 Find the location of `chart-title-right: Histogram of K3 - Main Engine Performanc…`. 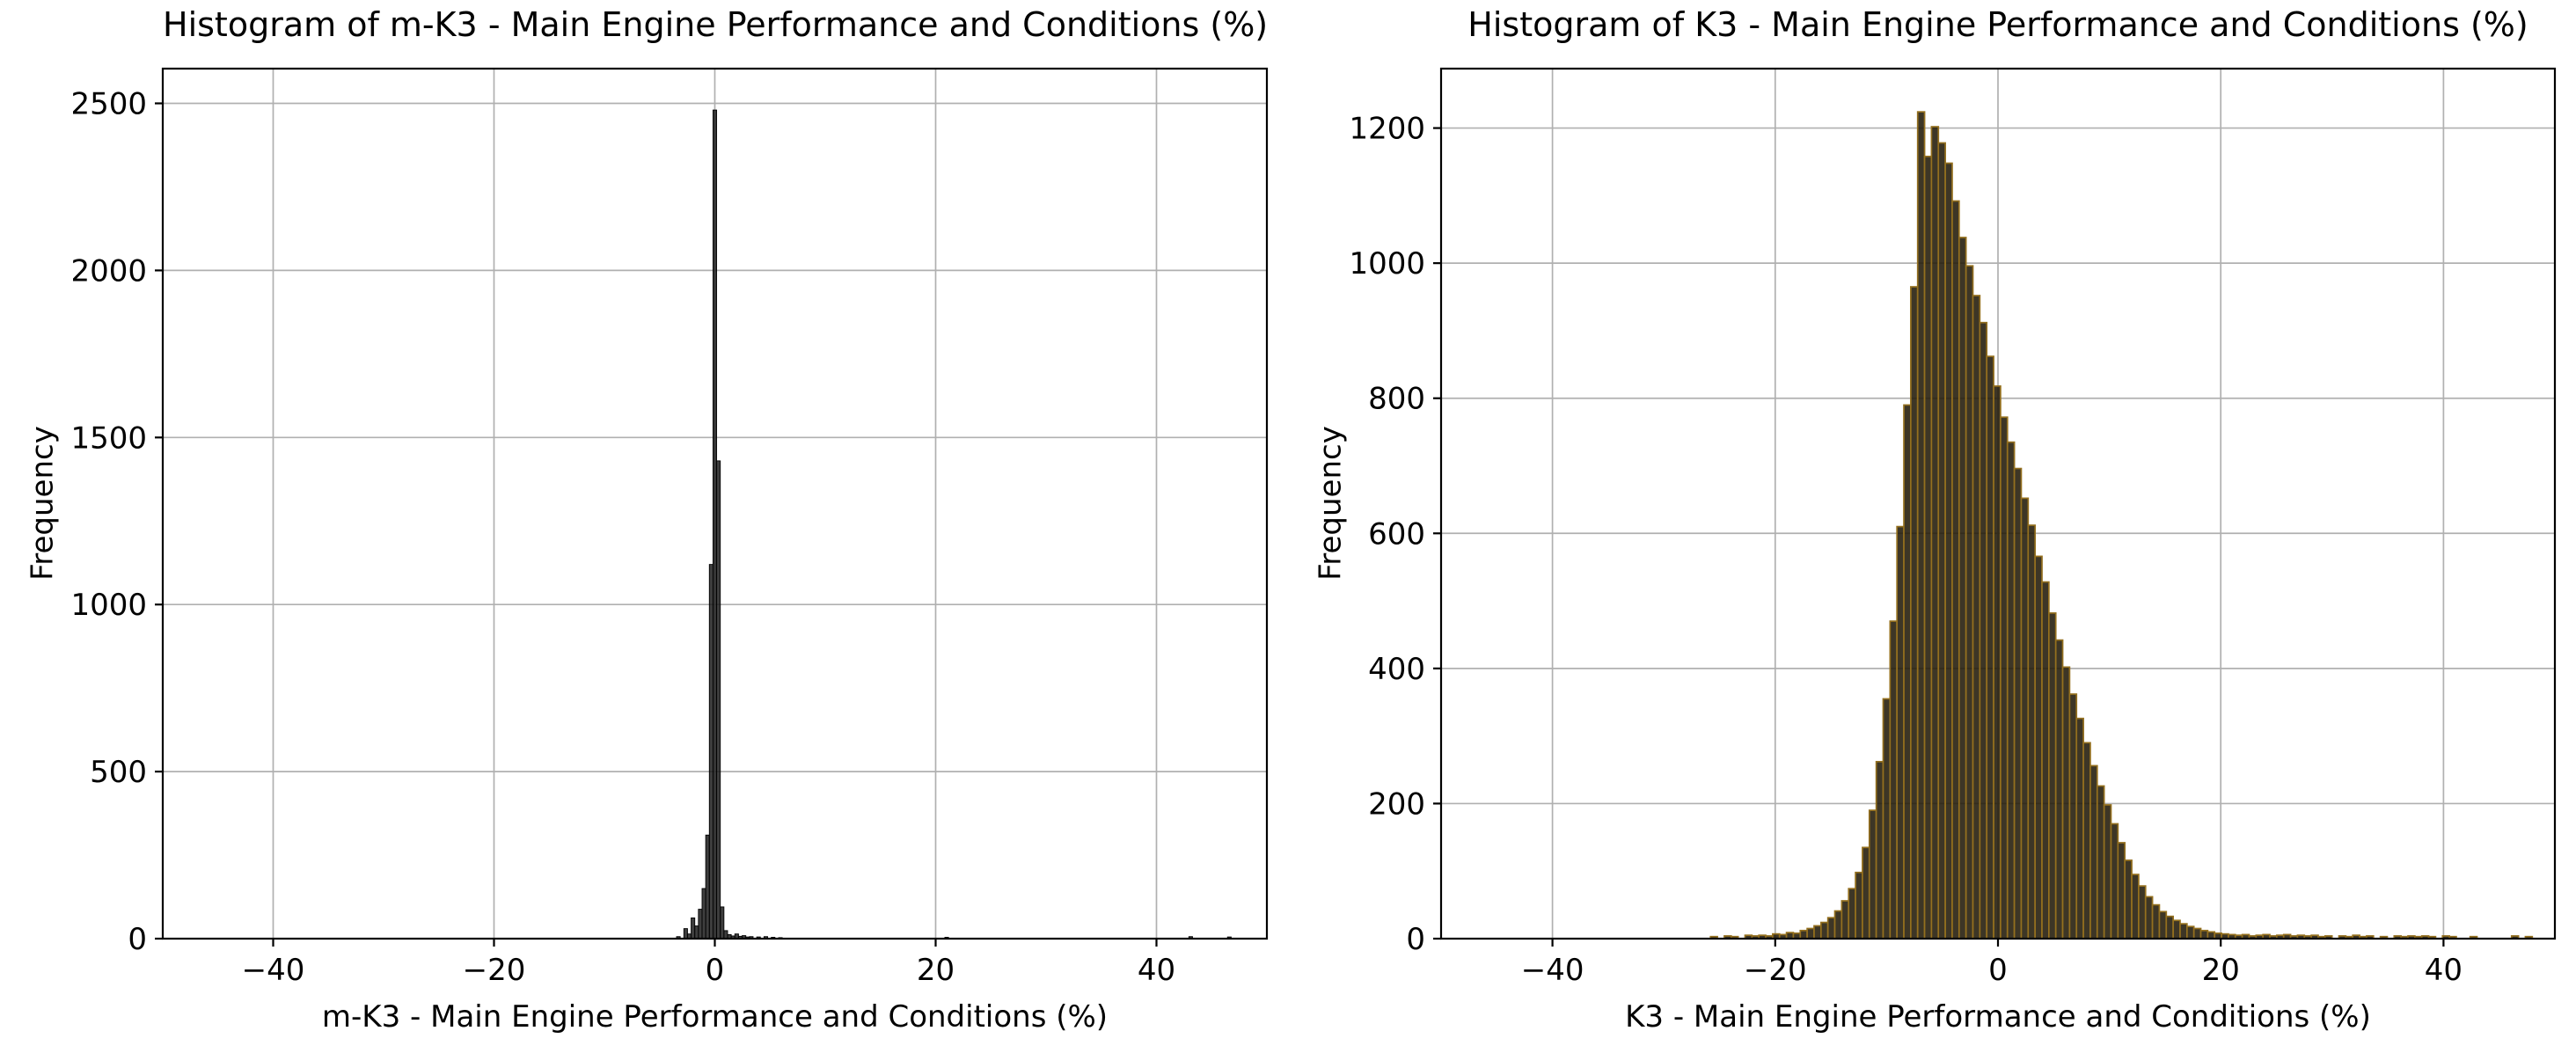

chart-title-right: Histogram of K3 - Main Engine Performanc… is located at coordinates (1997, 24).